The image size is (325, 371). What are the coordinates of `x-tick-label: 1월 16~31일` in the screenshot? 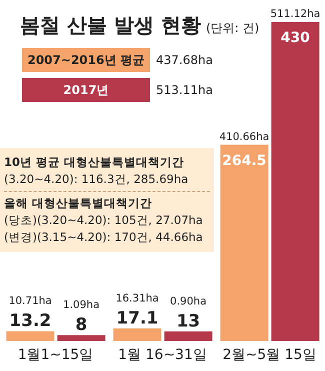 It's located at (162, 354).